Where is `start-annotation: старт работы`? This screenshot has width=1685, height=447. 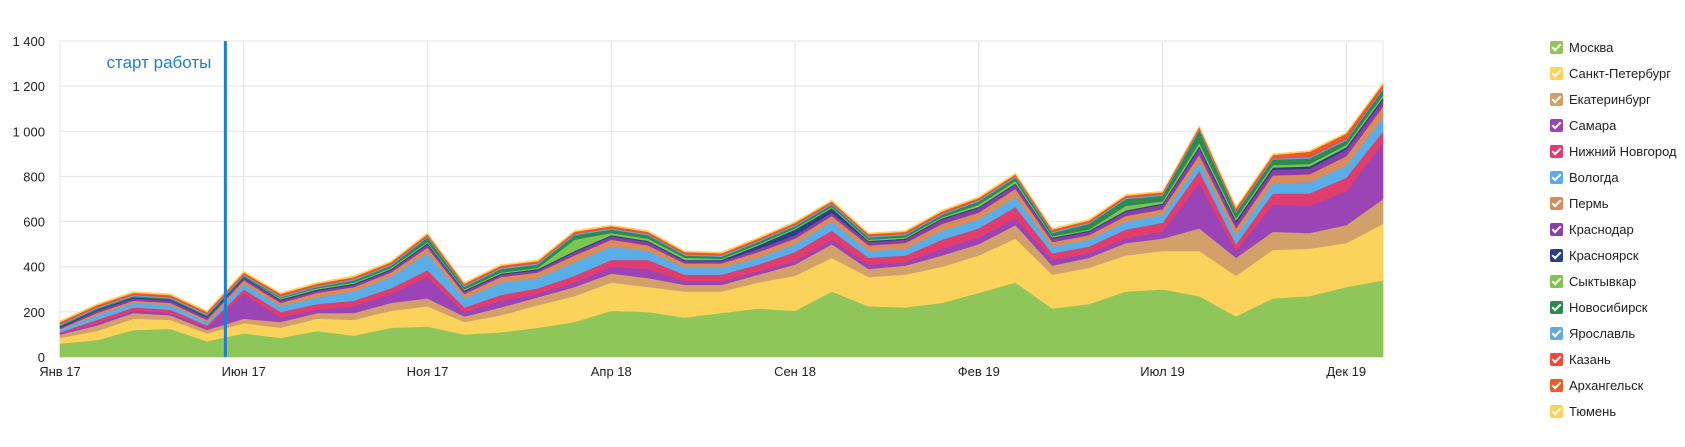
start-annotation: старт работы is located at coordinates (159, 62).